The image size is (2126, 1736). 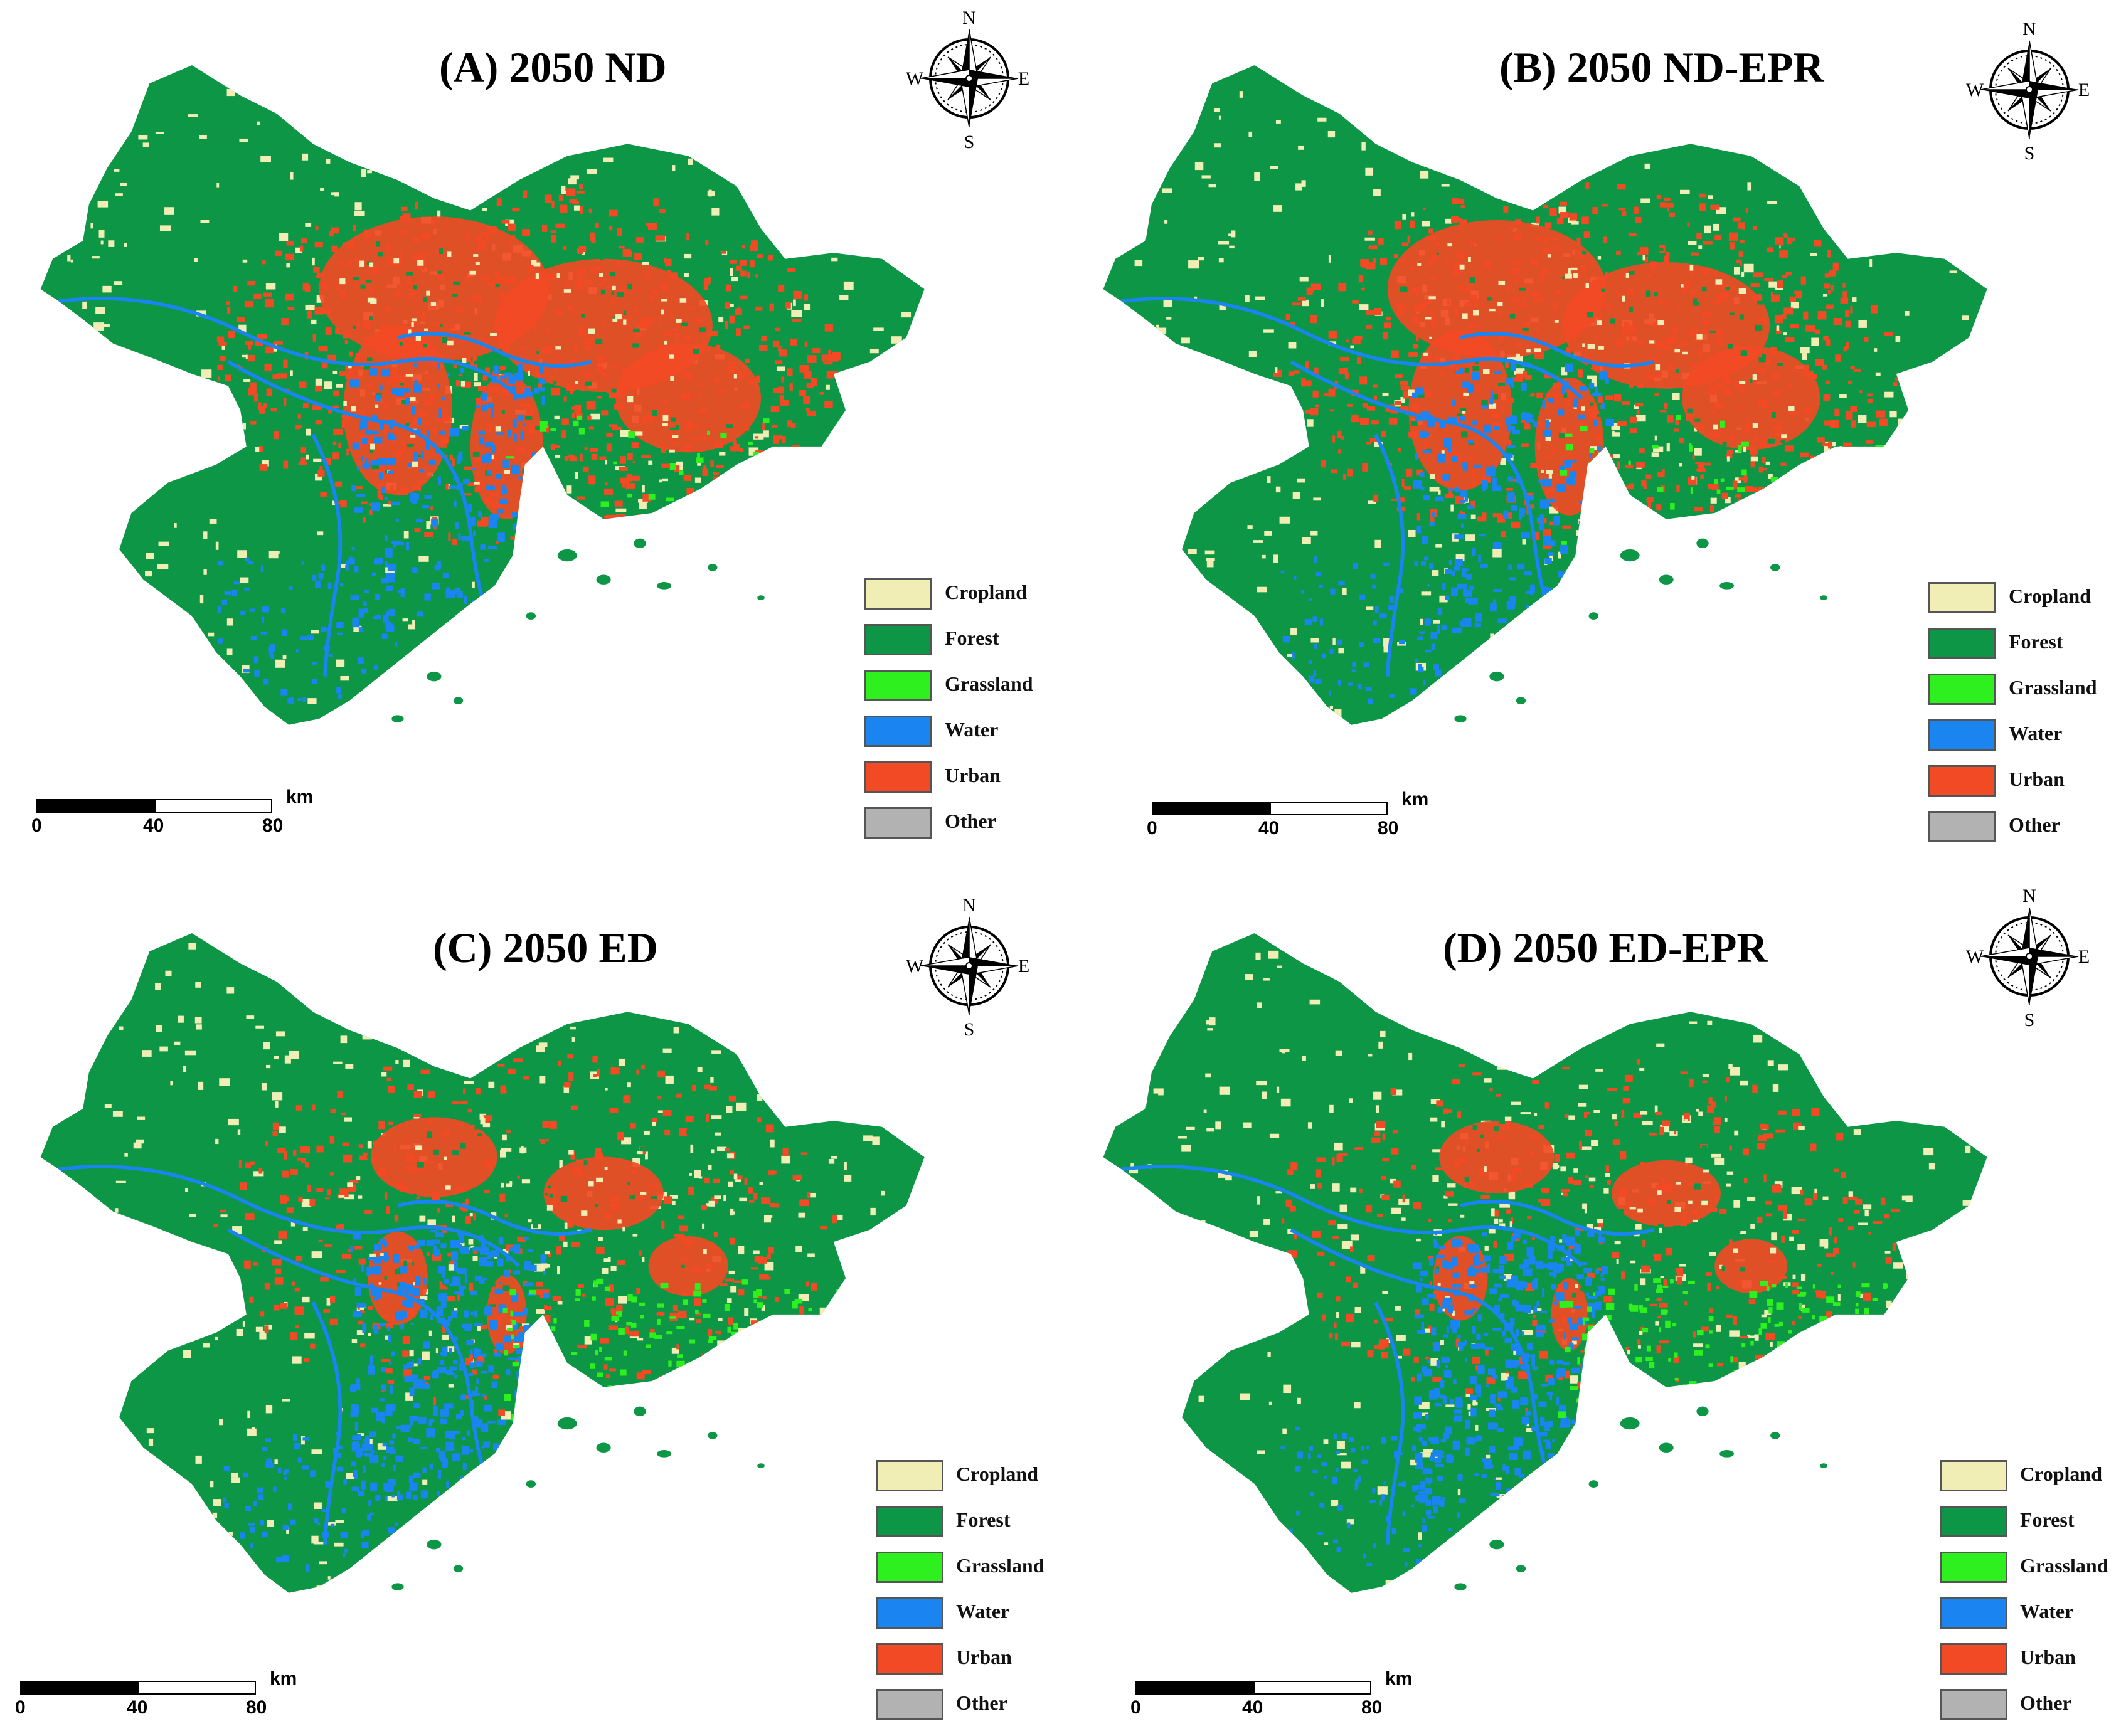 I want to click on scale-bar: 0 40 80 km, so click(x=1271, y=1699).